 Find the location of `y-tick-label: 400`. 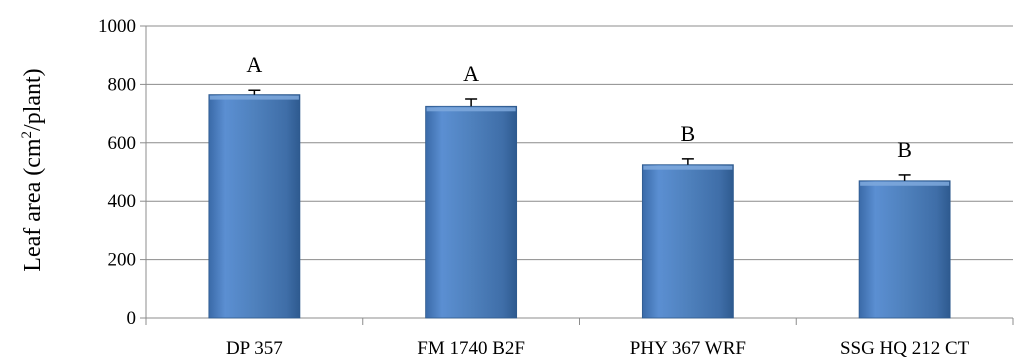

y-tick-label: 400 is located at coordinates (122, 201).